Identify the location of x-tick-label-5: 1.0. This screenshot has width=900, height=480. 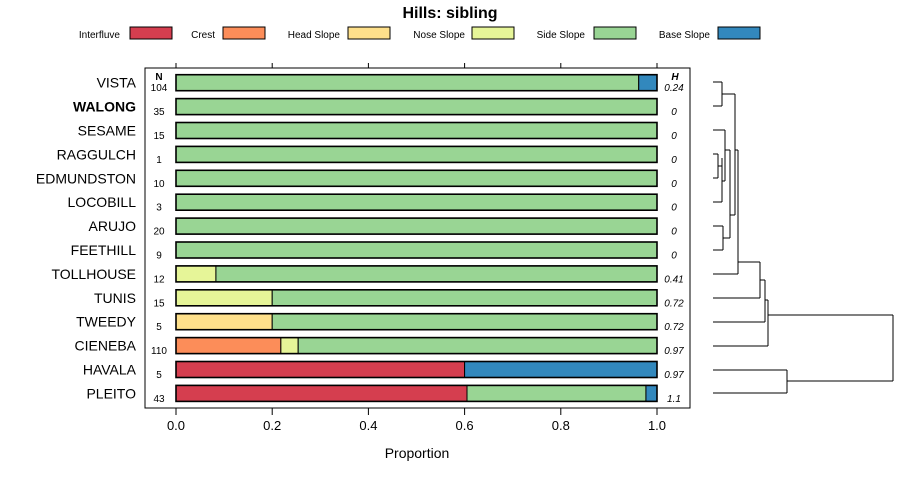
(657, 425).